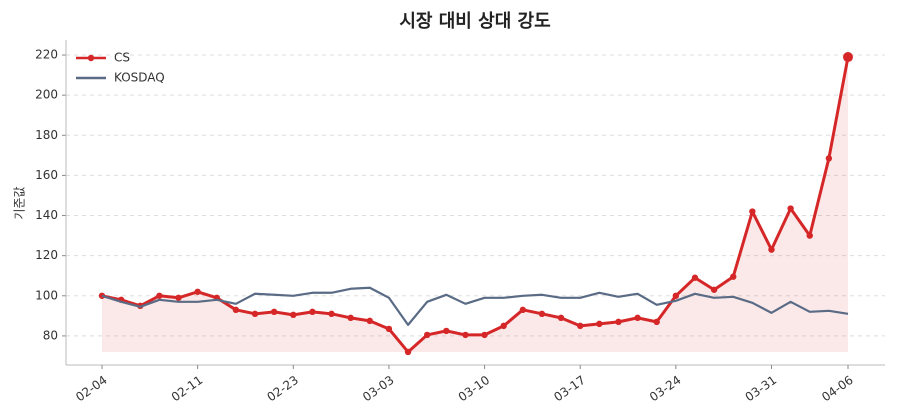 The image size is (900, 420). I want to click on legend-marker, so click(91, 58).